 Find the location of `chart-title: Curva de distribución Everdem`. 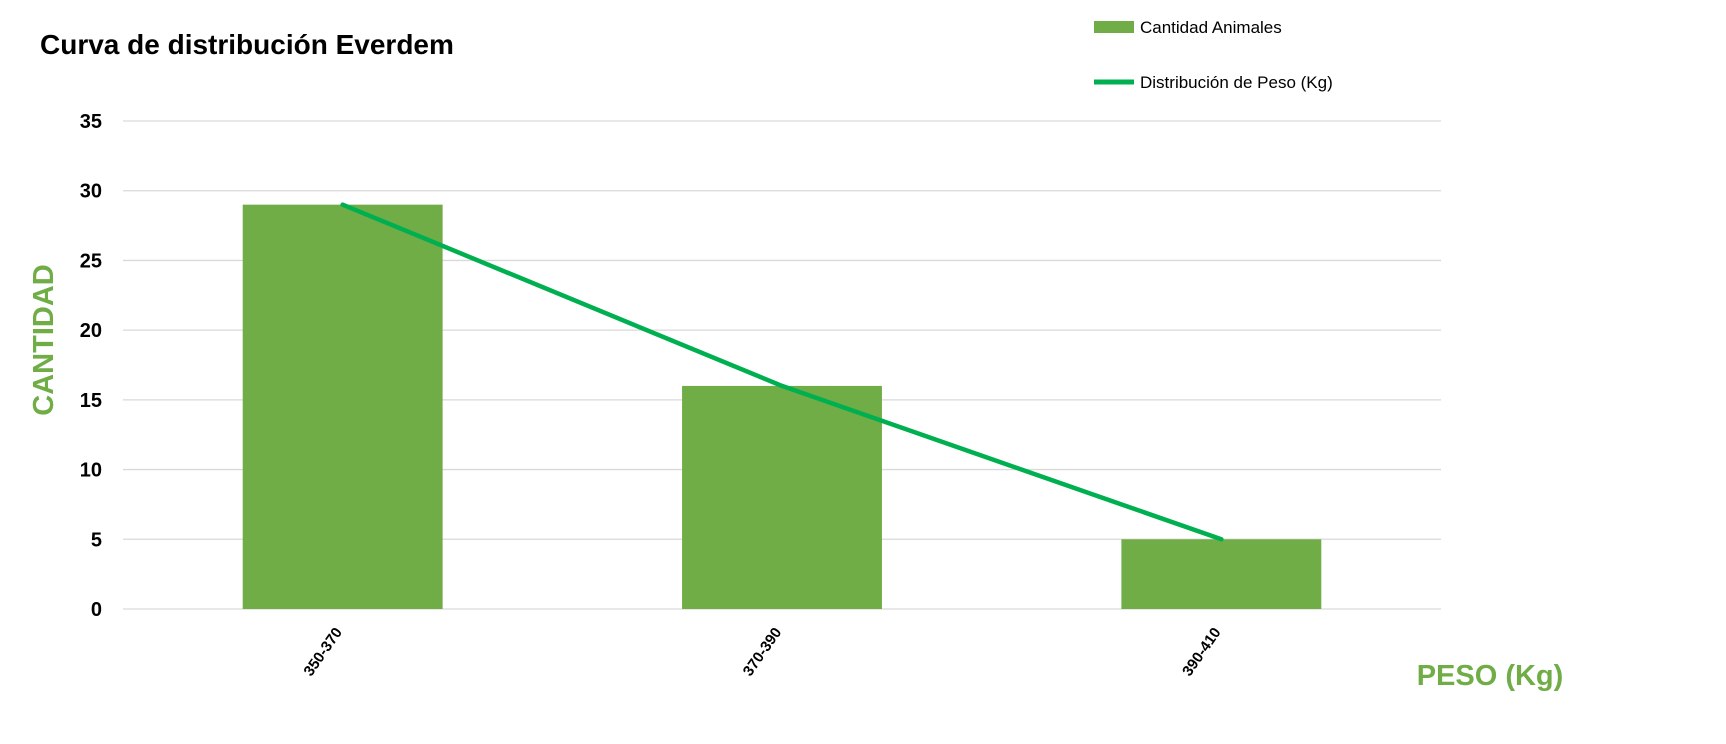

chart-title: Curva de distribución Everdem is located at coordinates (247, 44).